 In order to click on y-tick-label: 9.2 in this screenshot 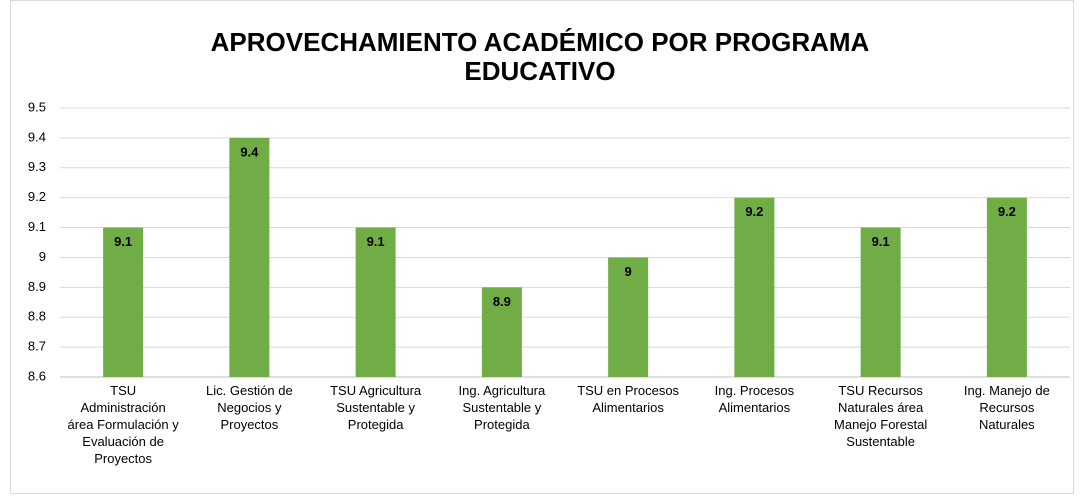, I will do `click(37, 196)`.